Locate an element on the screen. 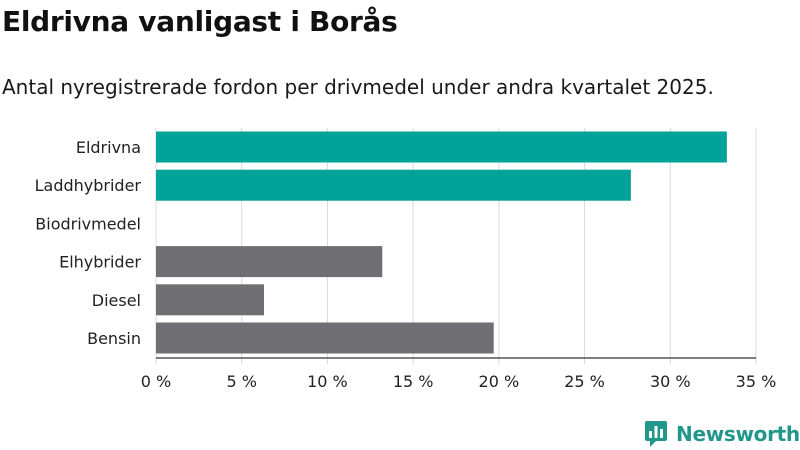 This screenshot has height=450, width=800. x-tick-label: 15 % is located at coordinates (413, 381).